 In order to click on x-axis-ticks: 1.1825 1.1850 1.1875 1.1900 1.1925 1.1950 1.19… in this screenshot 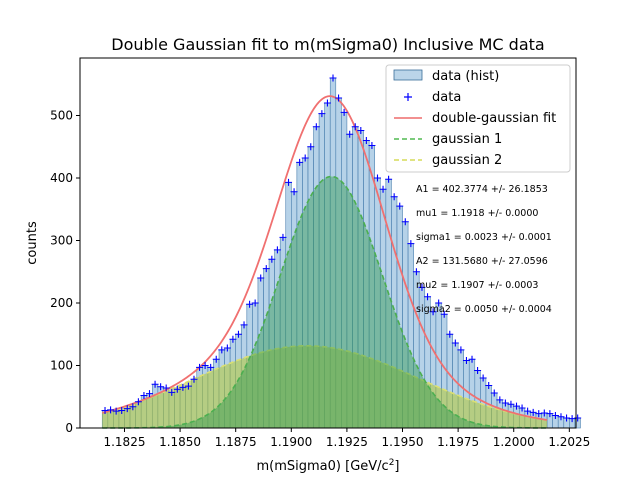, I will do `click(346, 438)`.